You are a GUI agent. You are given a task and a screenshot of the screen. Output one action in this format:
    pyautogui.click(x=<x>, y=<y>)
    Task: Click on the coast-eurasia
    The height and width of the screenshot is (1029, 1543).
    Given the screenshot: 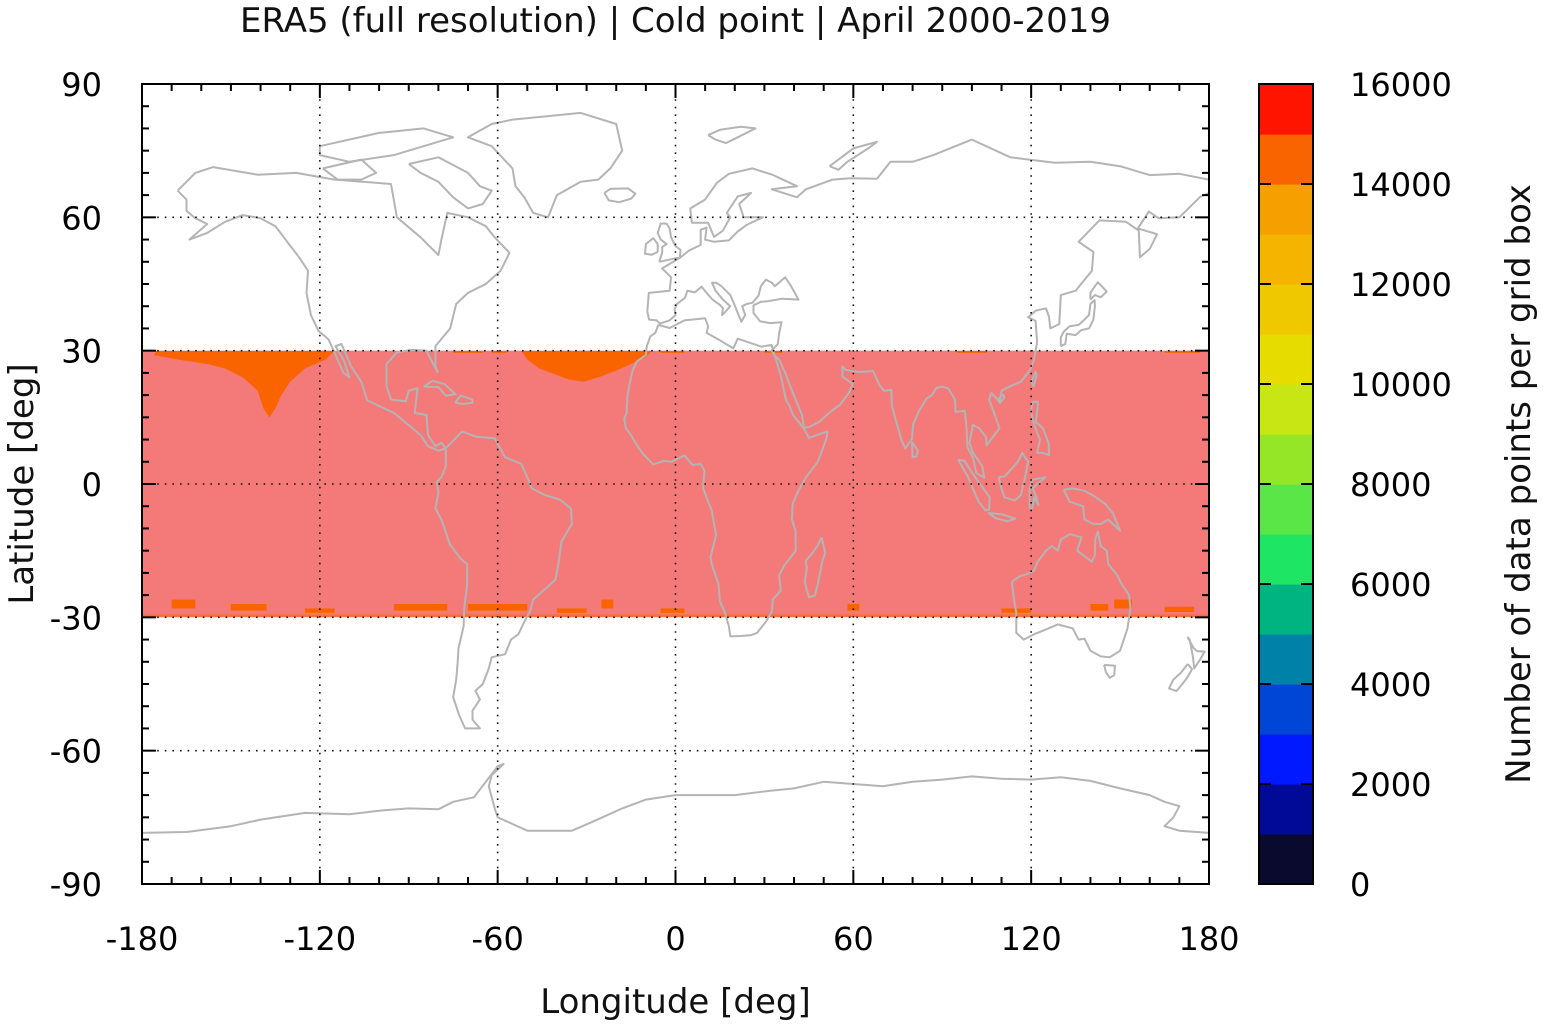 What is the action you would take?
    pyautogui.click(x=927, y=308)
    